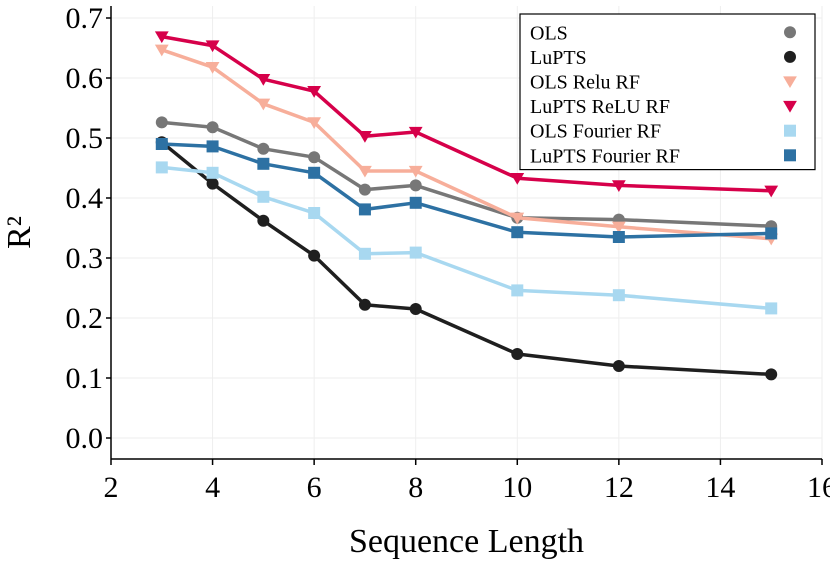  I want to click on y-tick-label: 0.1, so click(85, 378).